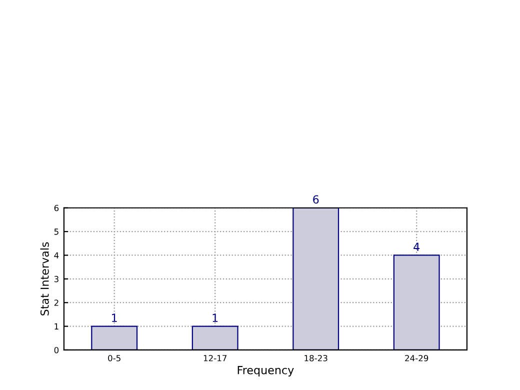 This screenshot has height=390, width=520. I want to click on y-tick-label: 2, so click(56, 303).